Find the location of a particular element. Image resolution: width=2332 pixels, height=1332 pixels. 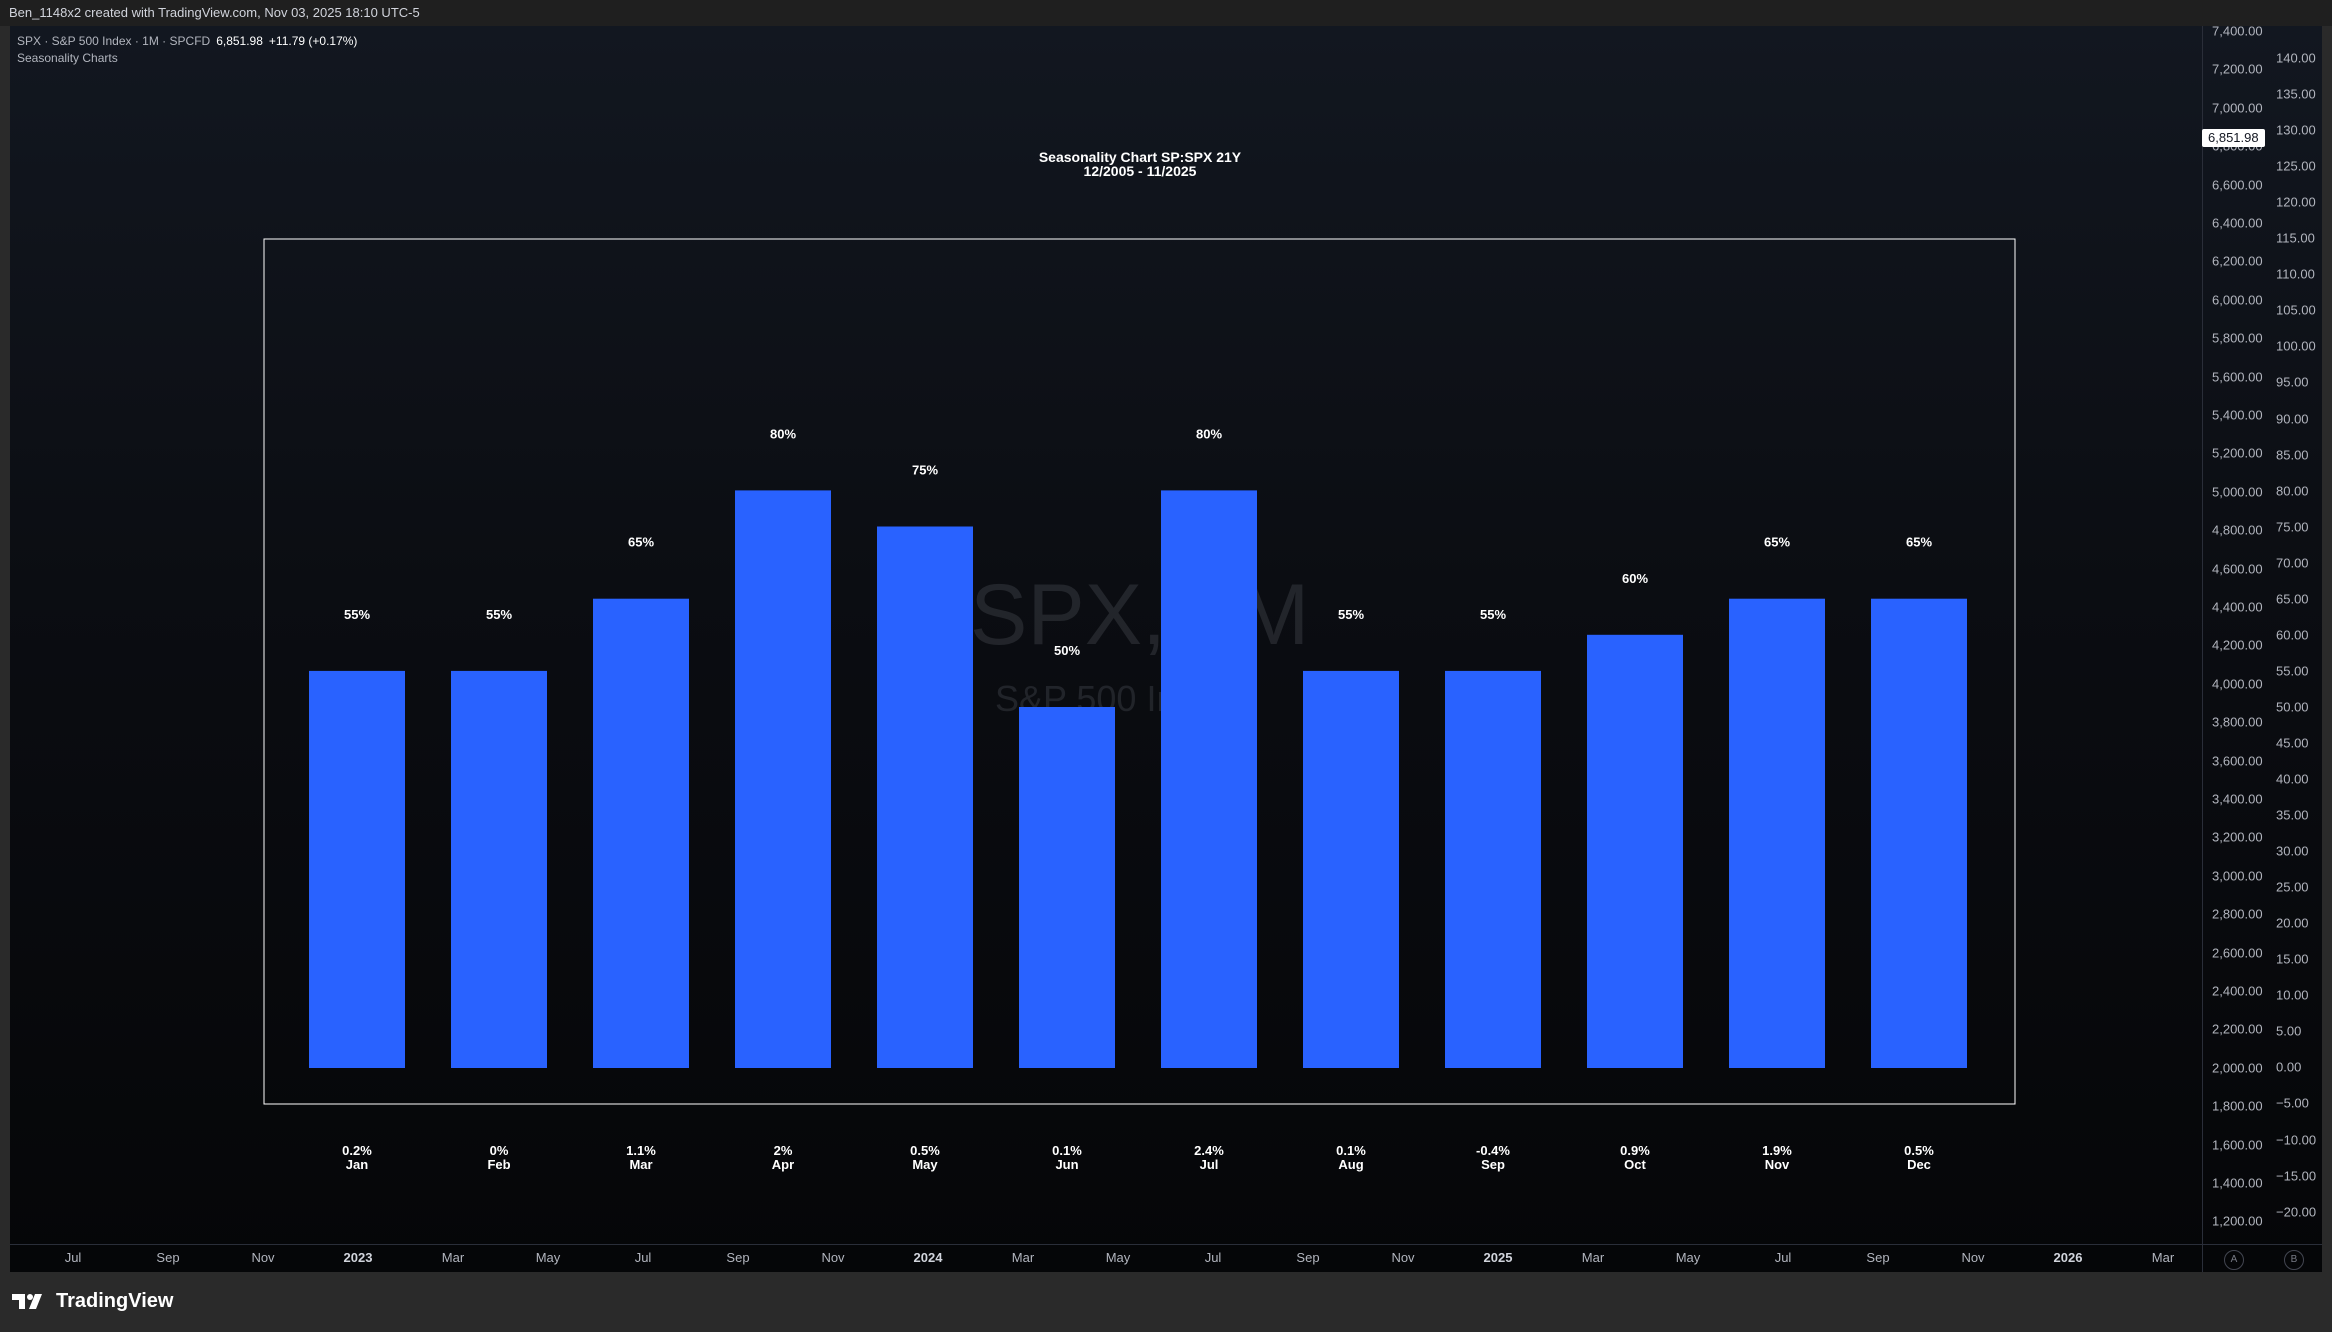

bar-feb is located at coordinates (499, 869).